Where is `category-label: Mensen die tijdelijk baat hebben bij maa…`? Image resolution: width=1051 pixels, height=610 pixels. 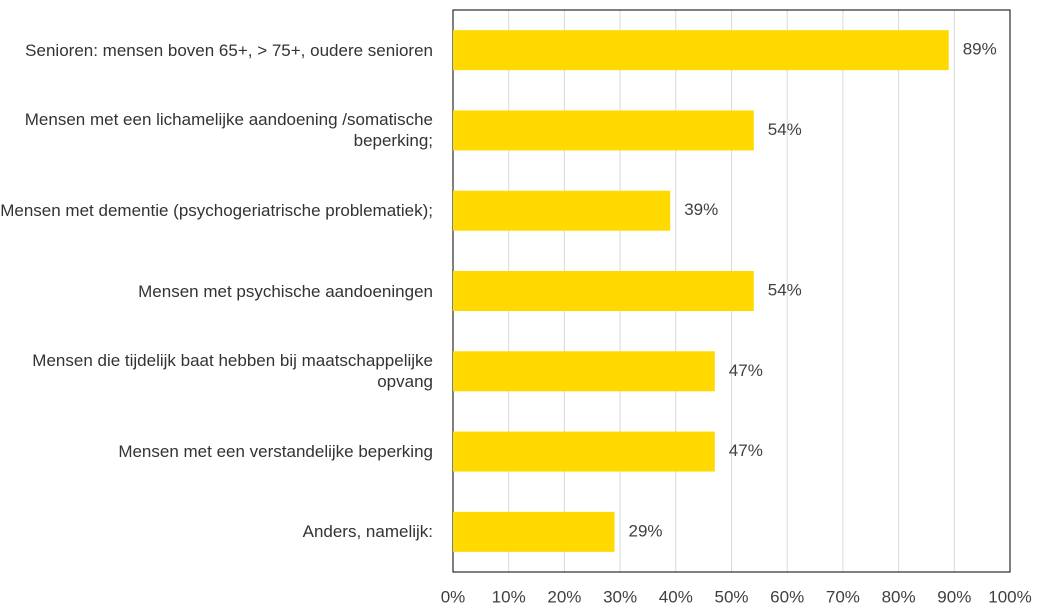 category-label: Mensen die tijdelijk baat hebben bij maa… is located at coordinates (232, 371).